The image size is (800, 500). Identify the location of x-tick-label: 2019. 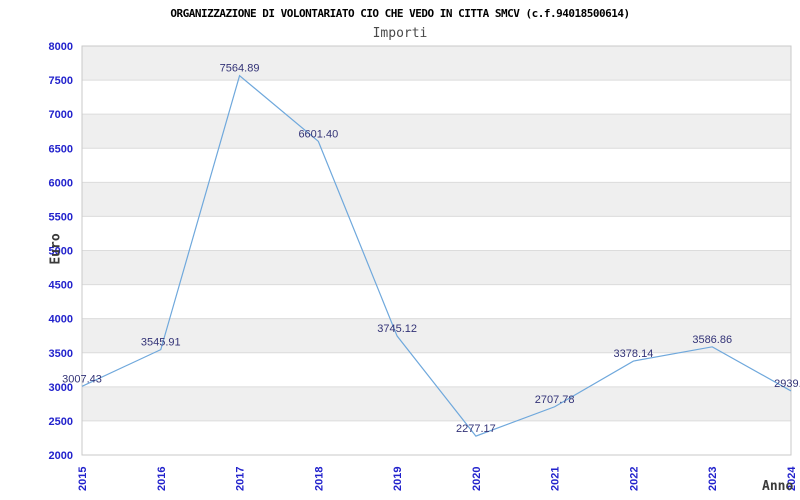
(398, 479).